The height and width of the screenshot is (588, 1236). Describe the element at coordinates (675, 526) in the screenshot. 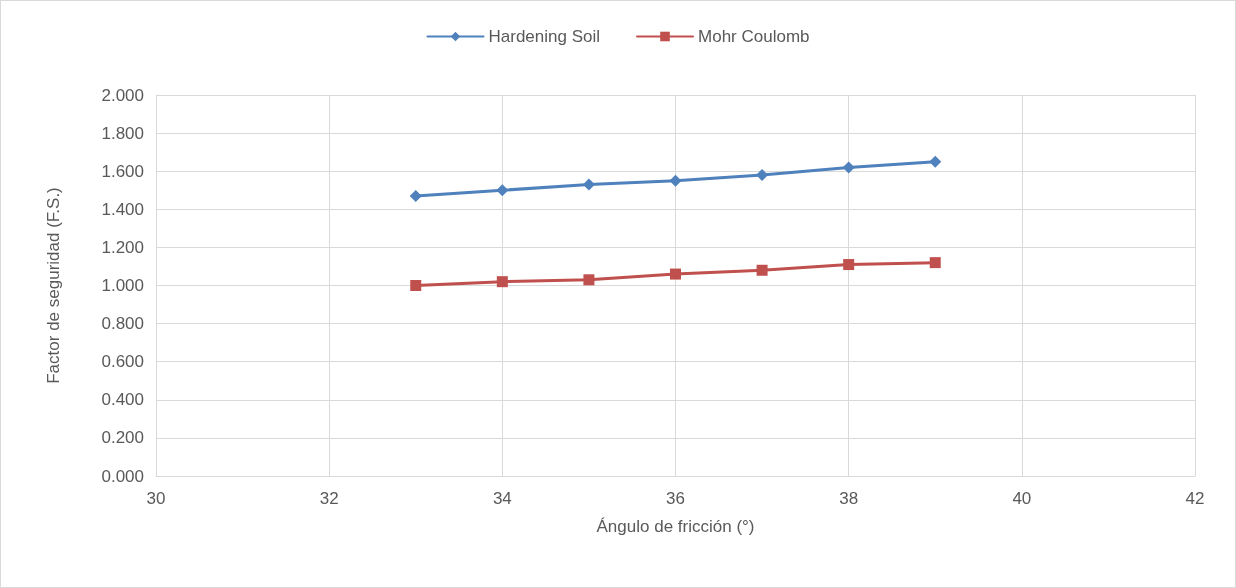

I see `x-axis-title: Ángulo de fricción (°)` at that location.